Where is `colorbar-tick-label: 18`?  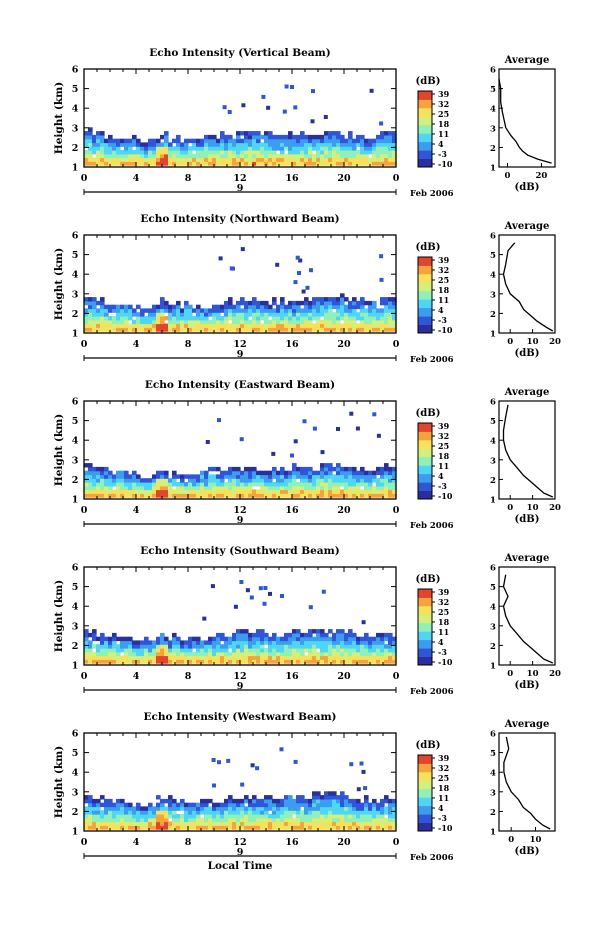
colorbar-tick-label: 18 is located at coordinates (444, 290).